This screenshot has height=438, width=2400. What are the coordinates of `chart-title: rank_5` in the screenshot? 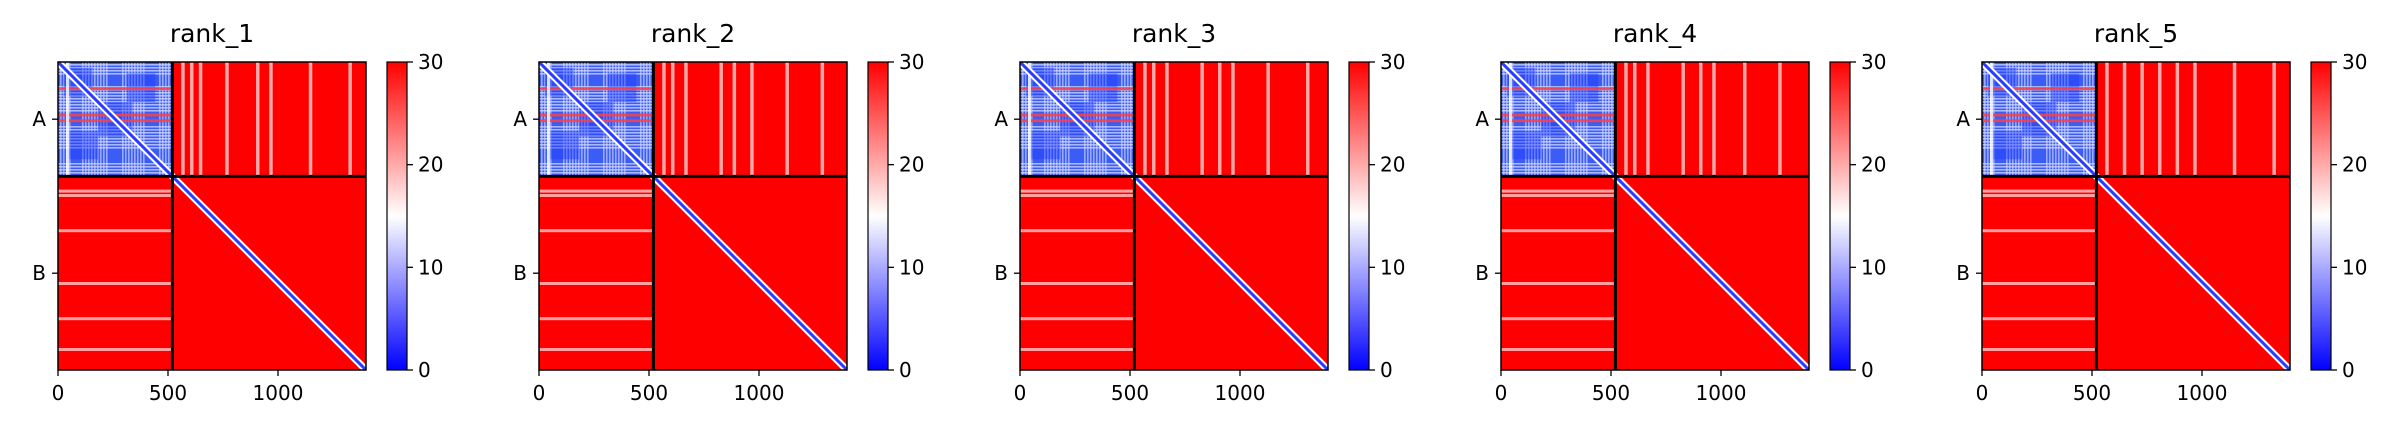 It's located at (2136, 33).